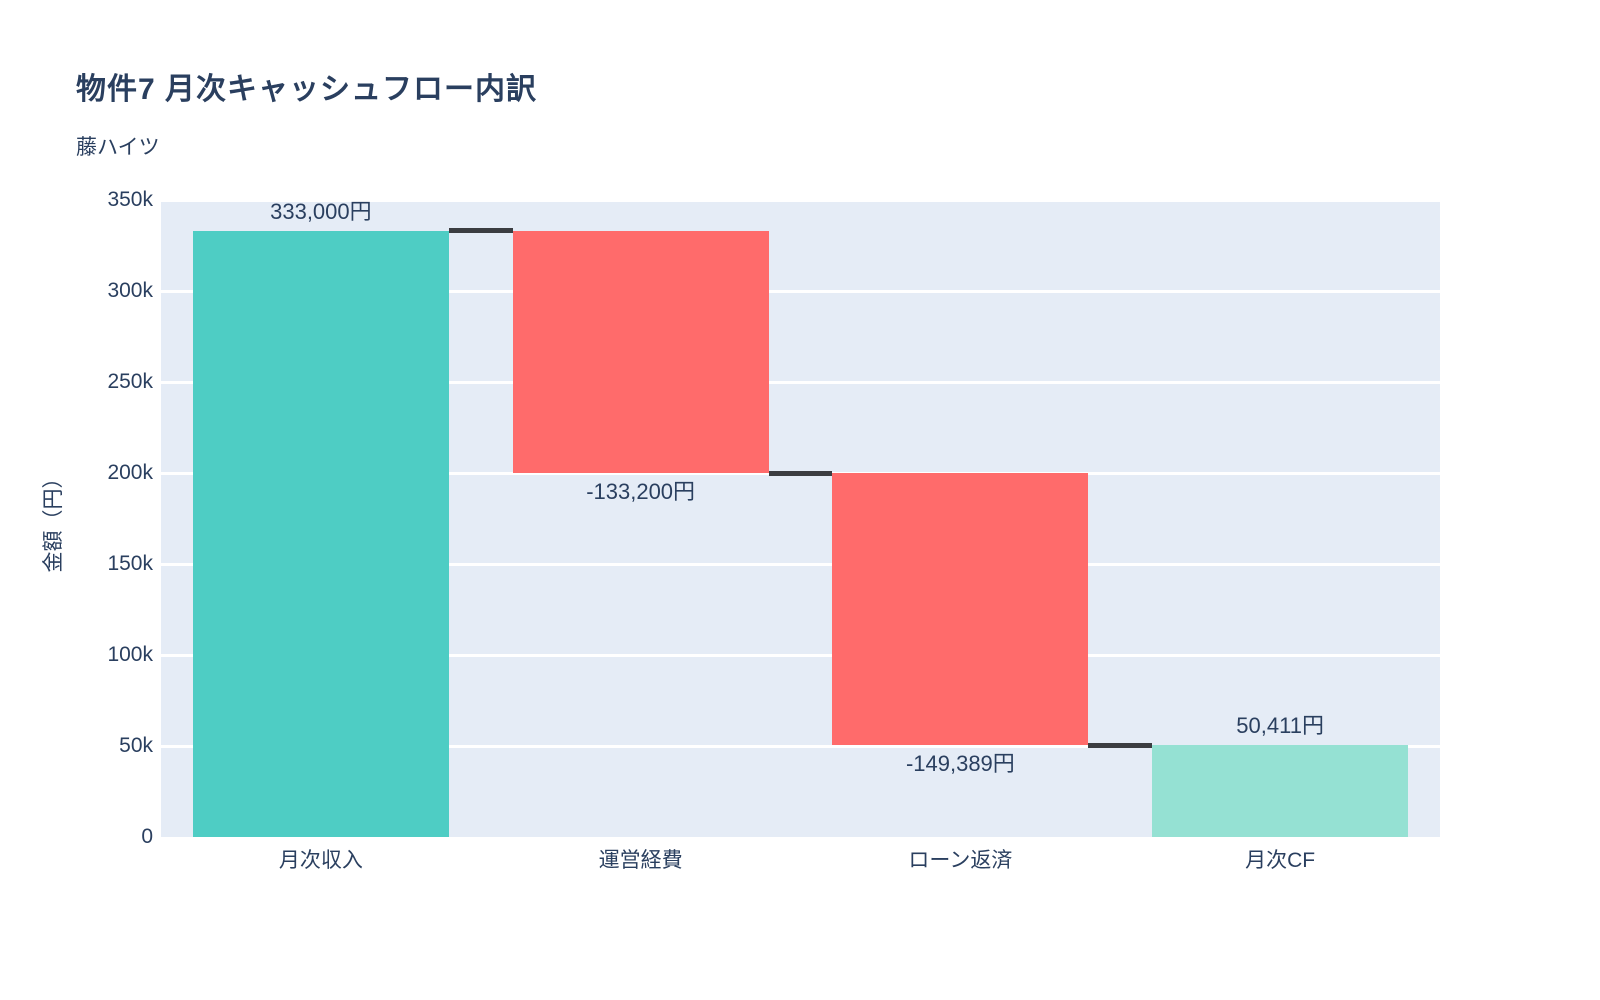 This screenshot has width=1600, height=1000. I want to click on y-axis-title: 金額（円）, so click(53, 520).